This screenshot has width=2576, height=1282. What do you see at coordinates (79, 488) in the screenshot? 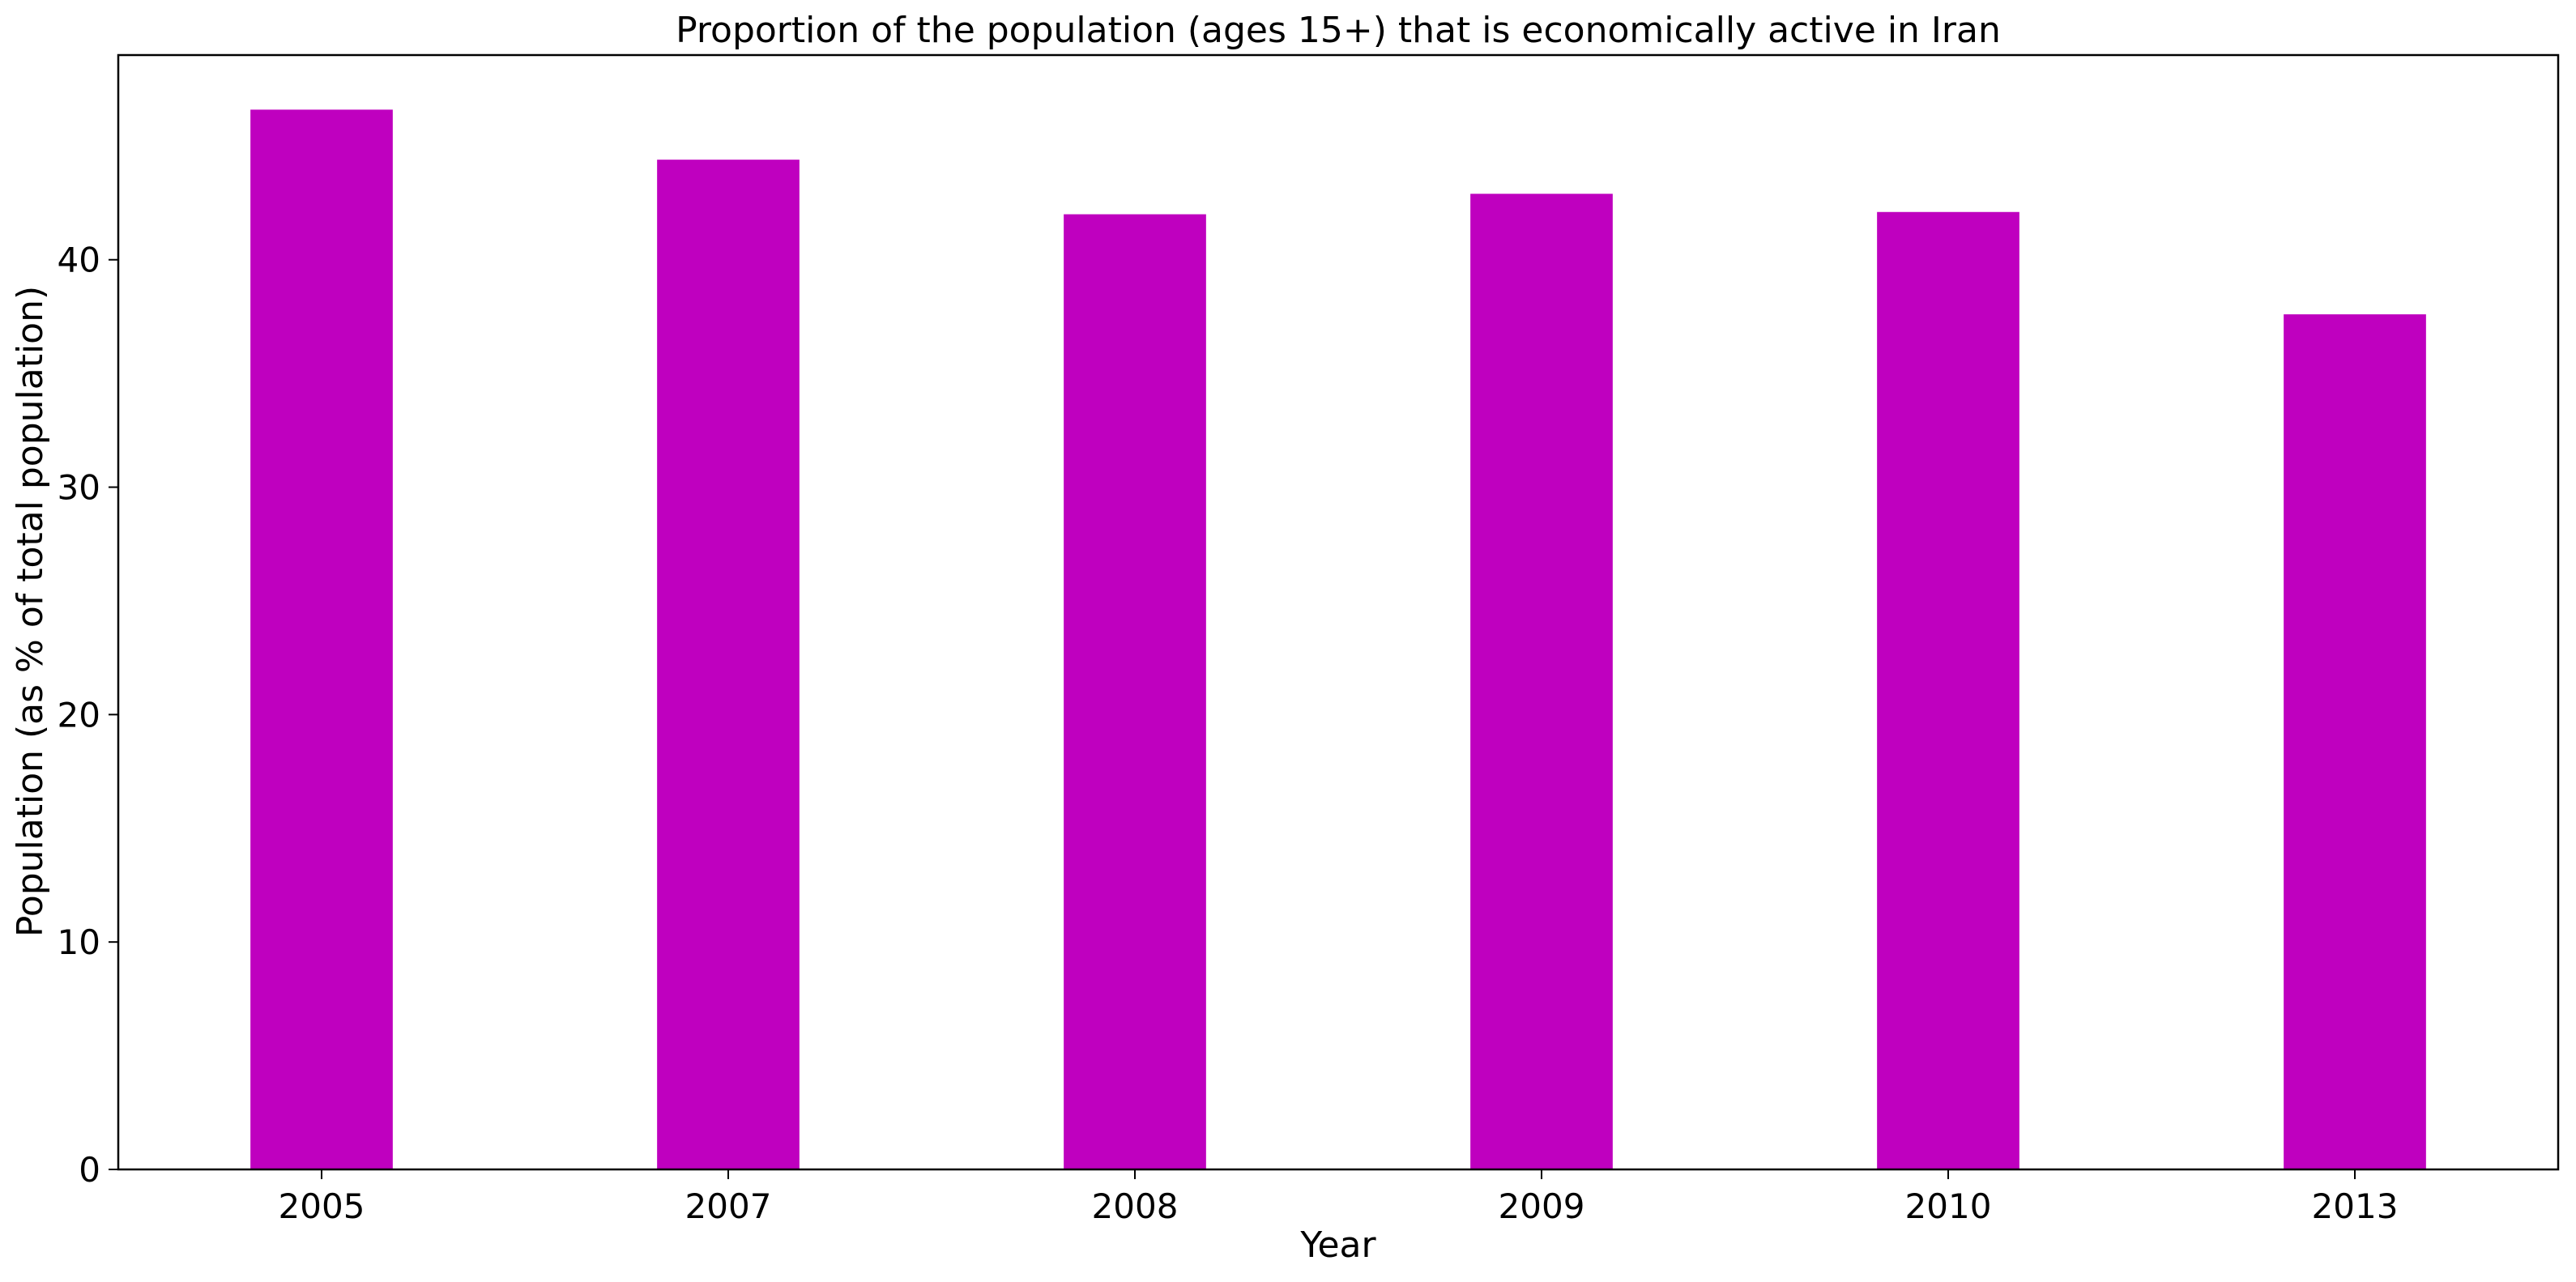
I see `y-tick-label: 30` at bounding box center [79, 488].